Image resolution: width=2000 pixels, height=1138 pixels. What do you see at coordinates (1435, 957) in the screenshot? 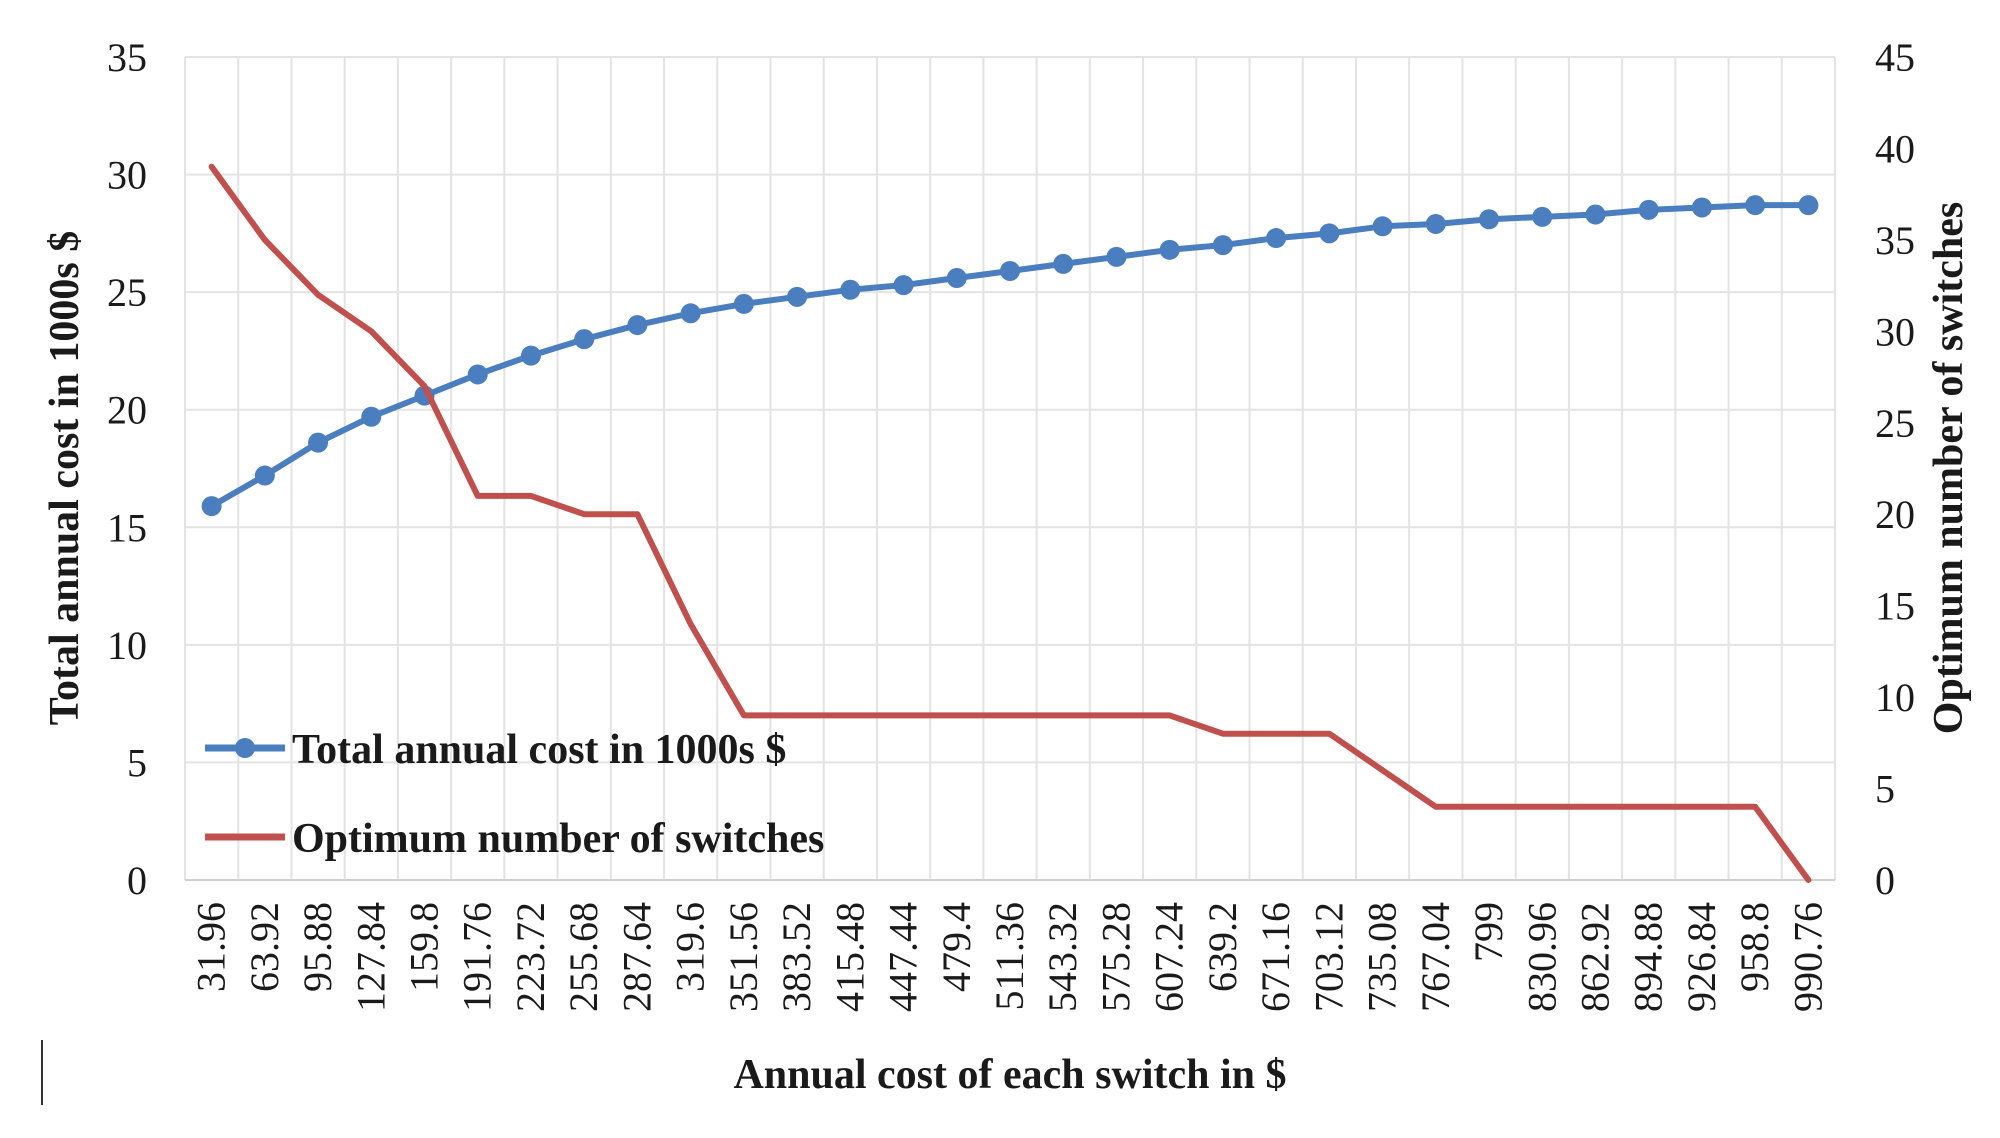
I see `x-tick-label: 767.04` at bounding box center [1435, 957].